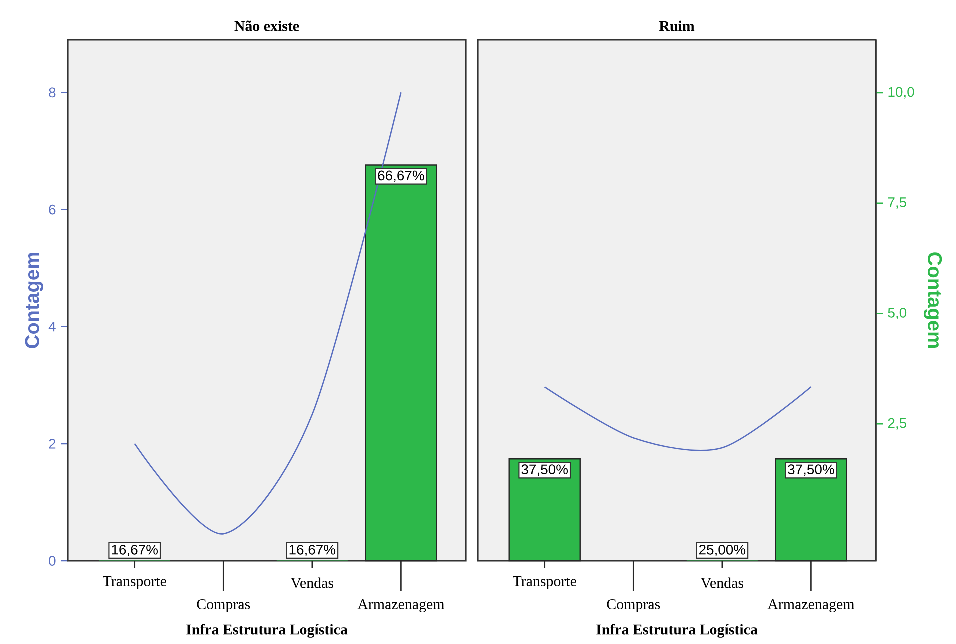 Image resolution: width=956 pixels, height=644 pixels. What do you see at coordinates (897, 204) in the screenshot?
I see `y2-tick-label: 7,5` at bounding box center [897, 204].